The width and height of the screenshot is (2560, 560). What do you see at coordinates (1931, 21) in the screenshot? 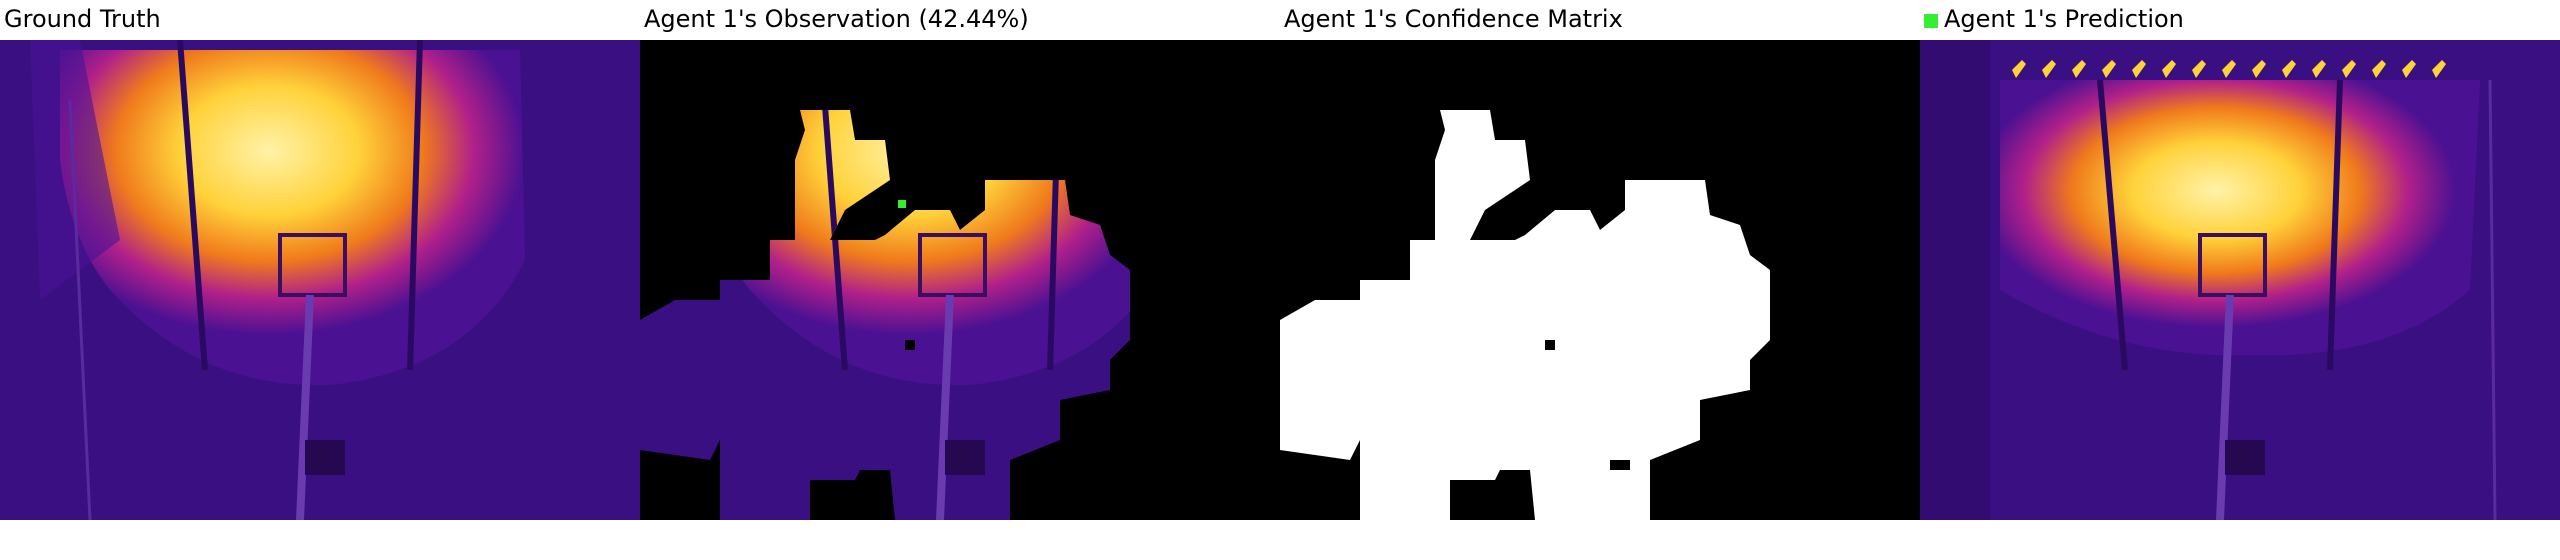
I see `legend-agent-icon` at bounding box center [1931, 21].